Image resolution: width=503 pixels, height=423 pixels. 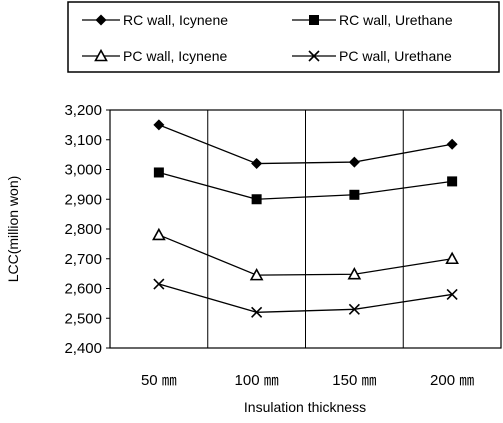 What do you see at coordinates (396, 20) in the screenshot?
I see `legend-label: RC wall, Urethane` at bounding box center [396, 20].